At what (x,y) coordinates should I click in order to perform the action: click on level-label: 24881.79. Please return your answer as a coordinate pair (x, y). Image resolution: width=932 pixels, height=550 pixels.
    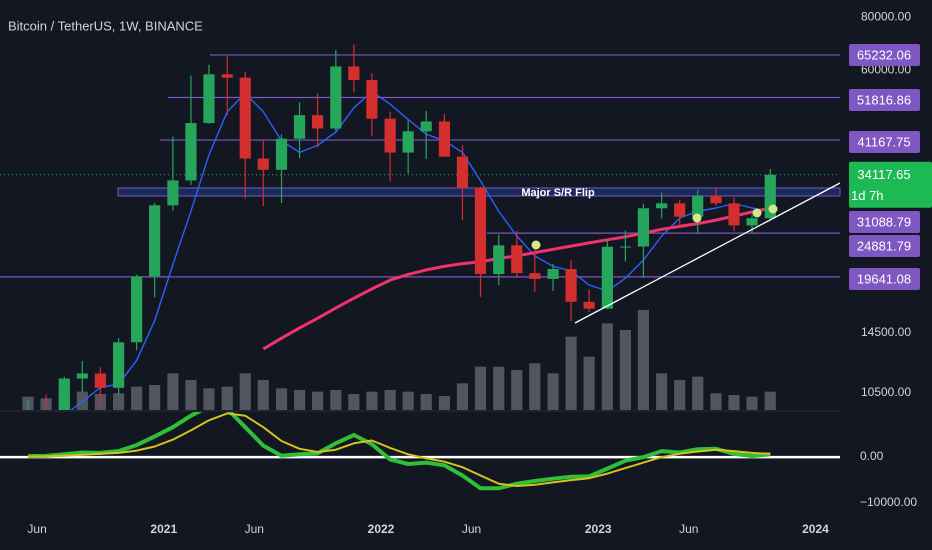
    Looking at the image, I should click on (884, 245).